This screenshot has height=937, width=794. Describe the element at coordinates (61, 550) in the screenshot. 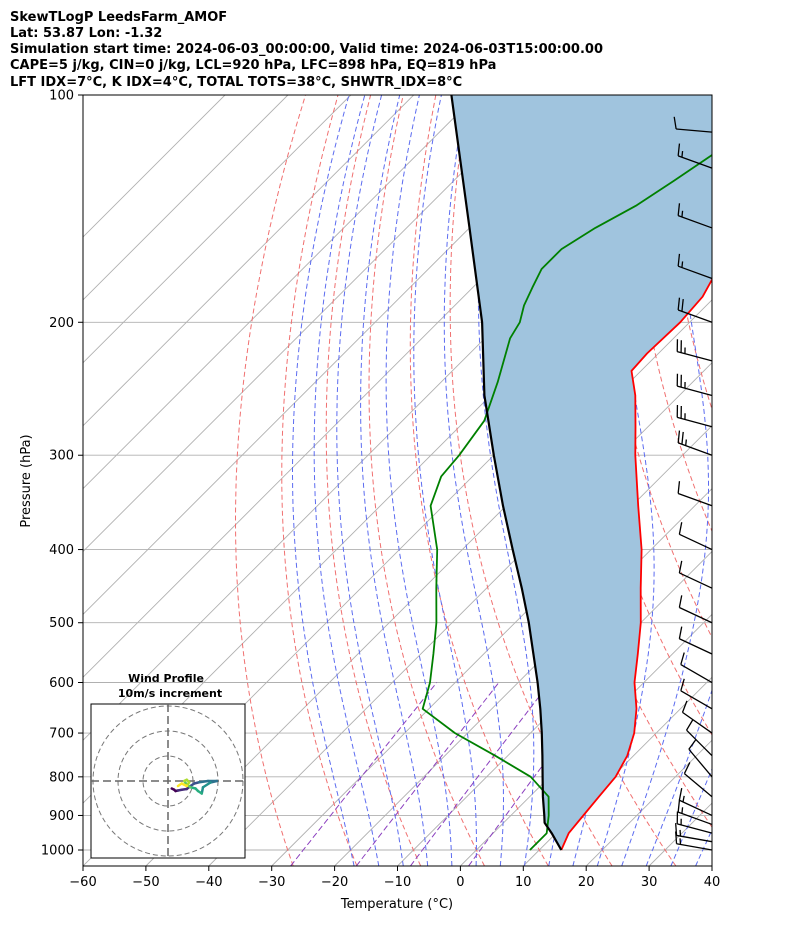

I see `y-tick-label: 400` at that location.